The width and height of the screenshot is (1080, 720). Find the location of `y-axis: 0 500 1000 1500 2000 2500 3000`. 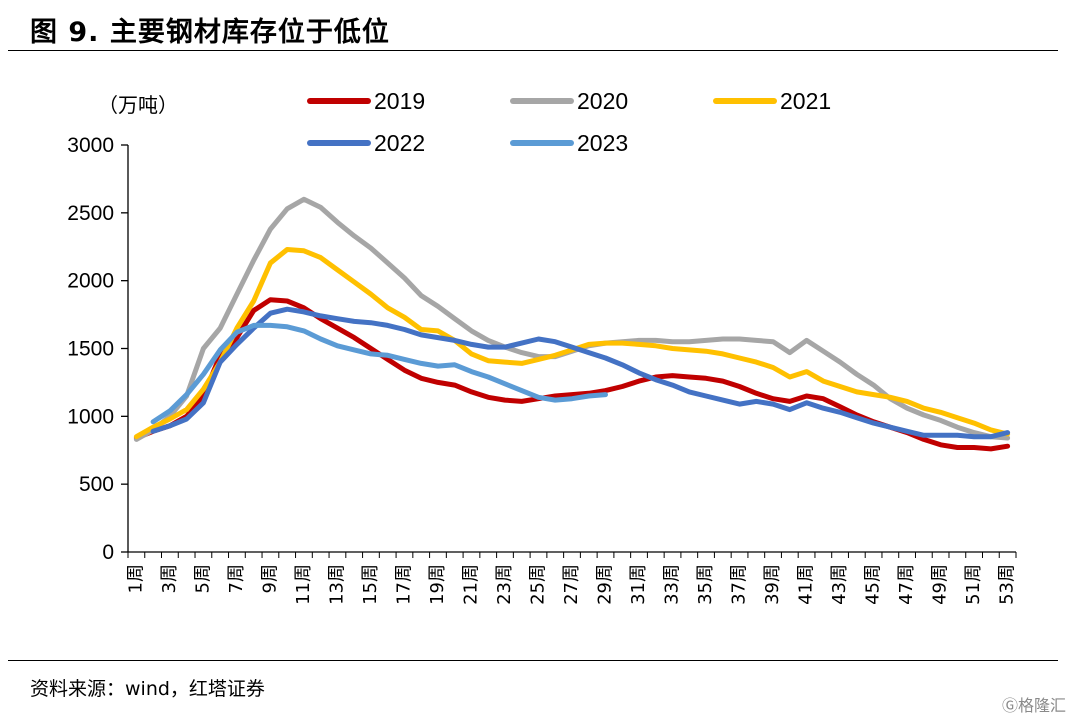

y-axis: 0 500 1000 1500 2000 2500 3000 is located at coordinates (98, 349).